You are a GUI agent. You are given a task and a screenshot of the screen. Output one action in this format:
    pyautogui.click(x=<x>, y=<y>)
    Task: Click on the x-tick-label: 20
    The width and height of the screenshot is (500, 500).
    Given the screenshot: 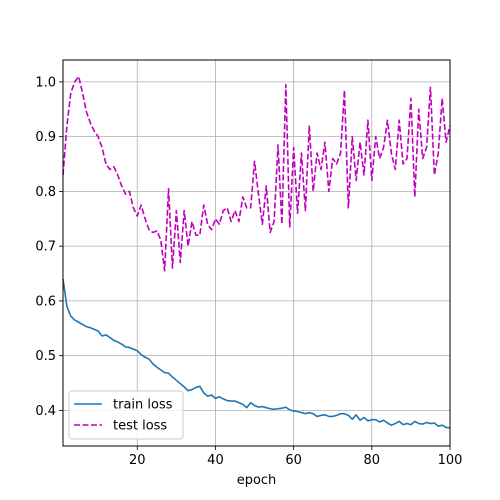 What is the action you would take?
    pyautogui.click(x=137, y=460)
    